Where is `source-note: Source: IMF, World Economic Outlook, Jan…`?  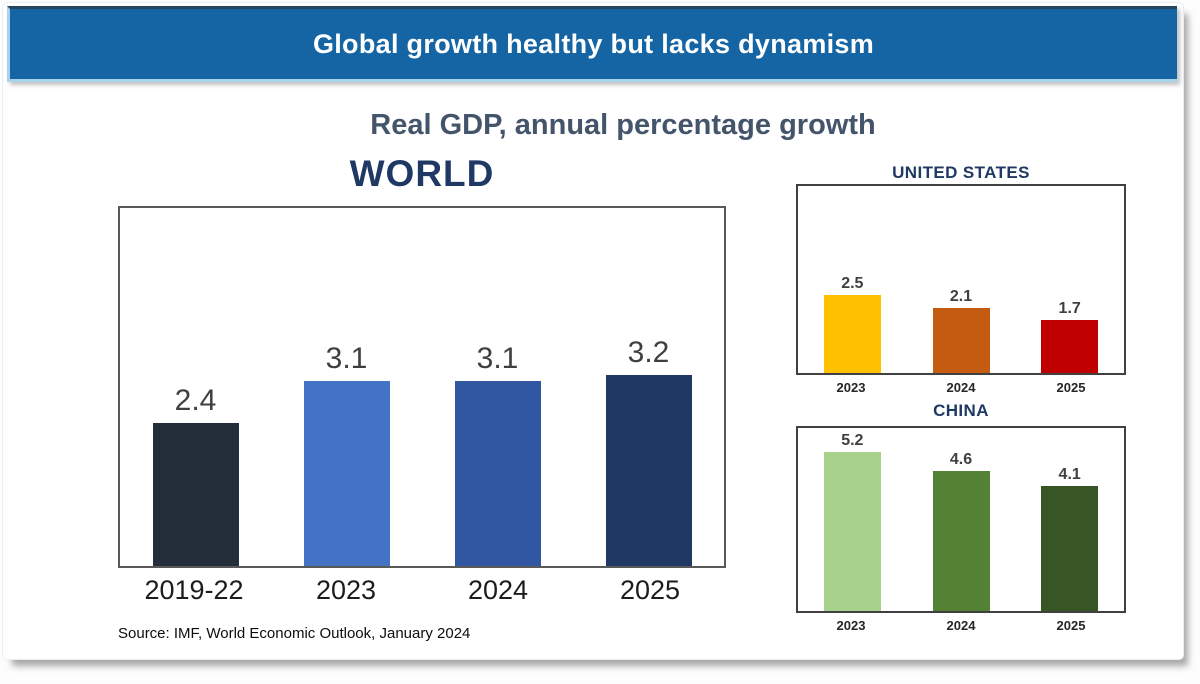
source-note: Source: IMF, World Economic Outlook, Jan… is located at coordinates (294, 633).